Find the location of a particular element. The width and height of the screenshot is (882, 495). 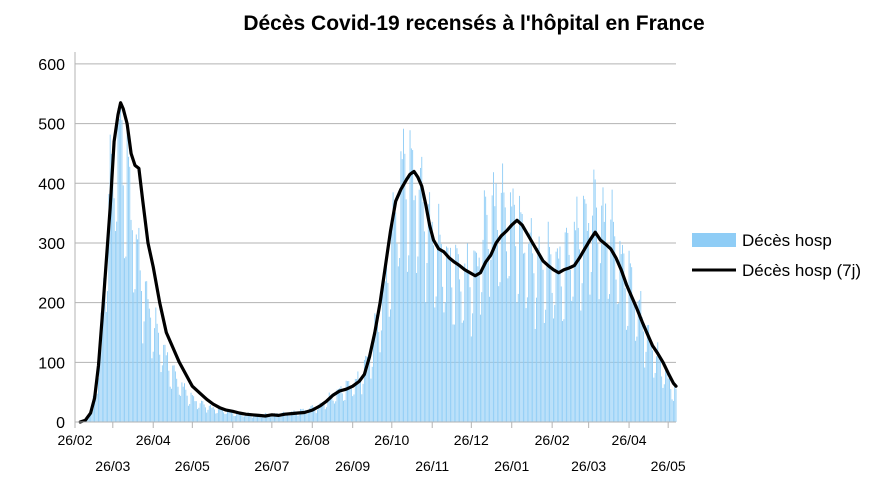

x-tick-label-top: 26/02 is located at coordinates (552, 440).